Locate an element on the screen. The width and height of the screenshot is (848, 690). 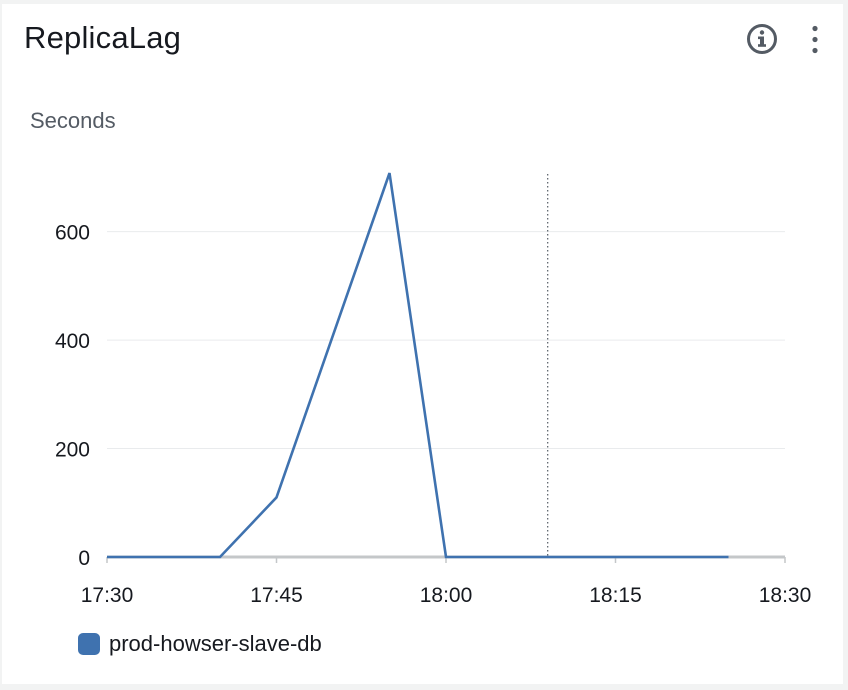
legend-swatch is located at coordinates (89, 644).